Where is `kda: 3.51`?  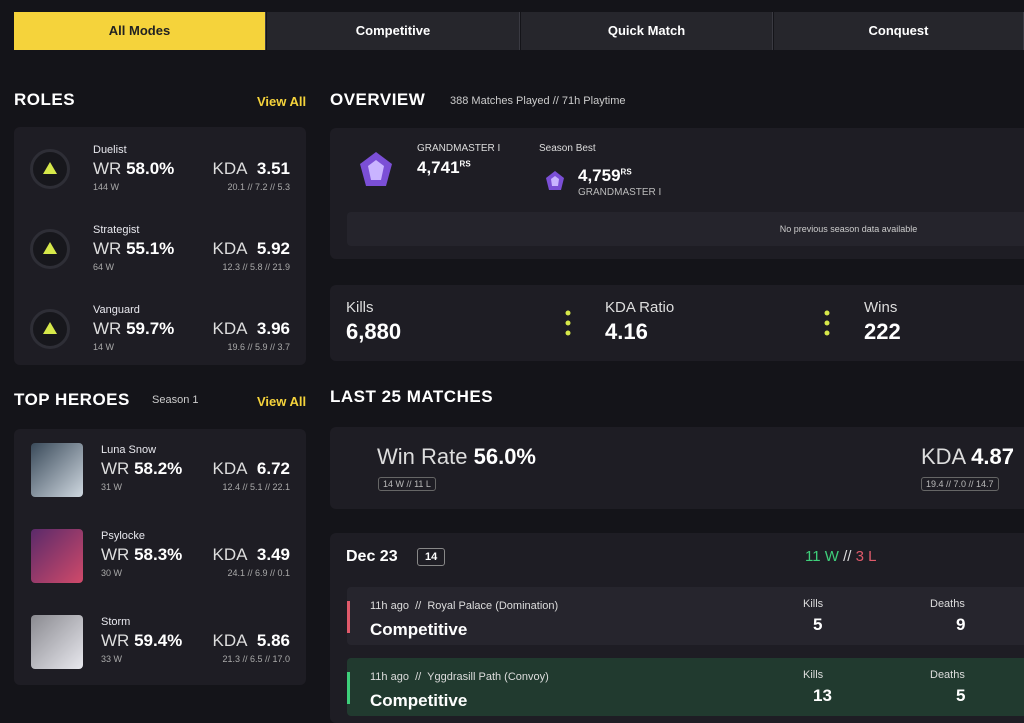 kda: 3.51 is located at coordinates (273, 168).